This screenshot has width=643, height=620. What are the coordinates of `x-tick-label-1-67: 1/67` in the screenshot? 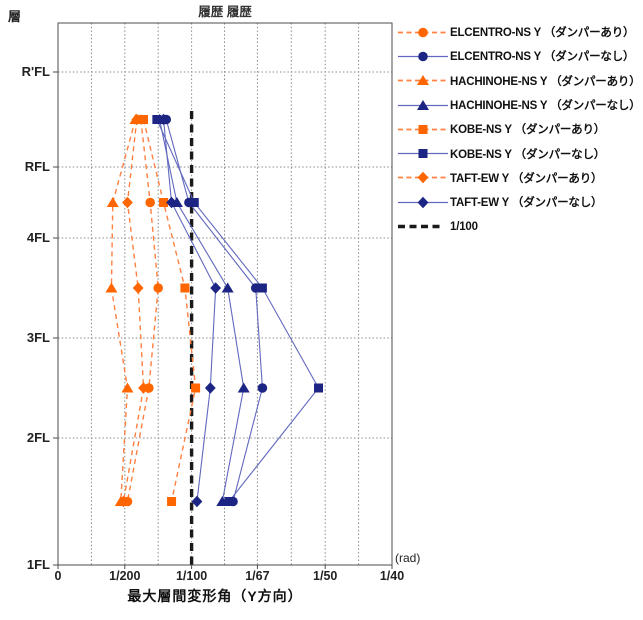 It's located at (257, 576).